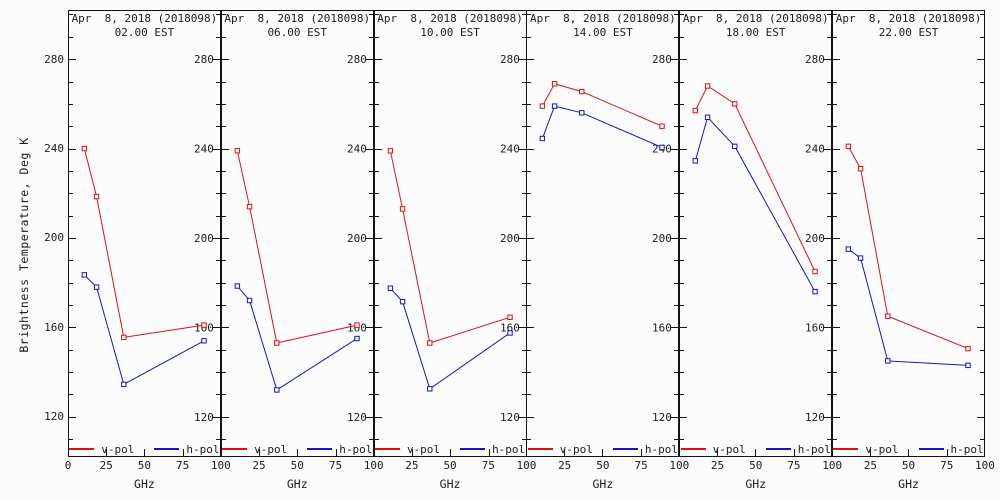 This screenshot has width=1000, height=500. I want to click on panel-title-time: 18.00 EST, so click(755, 32).